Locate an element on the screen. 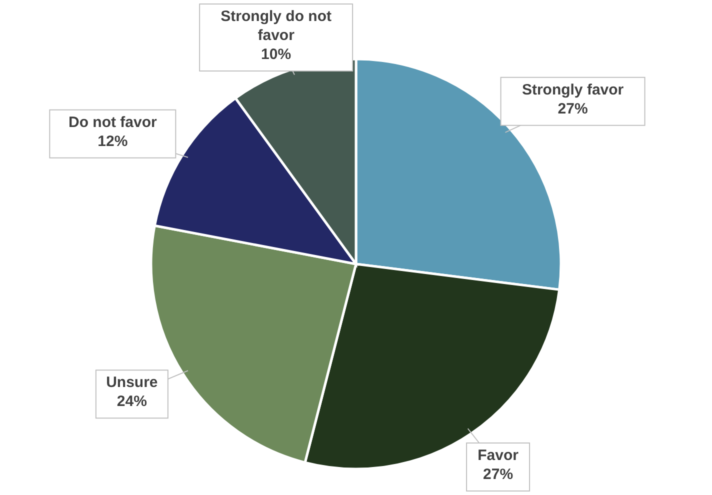  data-label: 12% is located at coordinates (113, 141).